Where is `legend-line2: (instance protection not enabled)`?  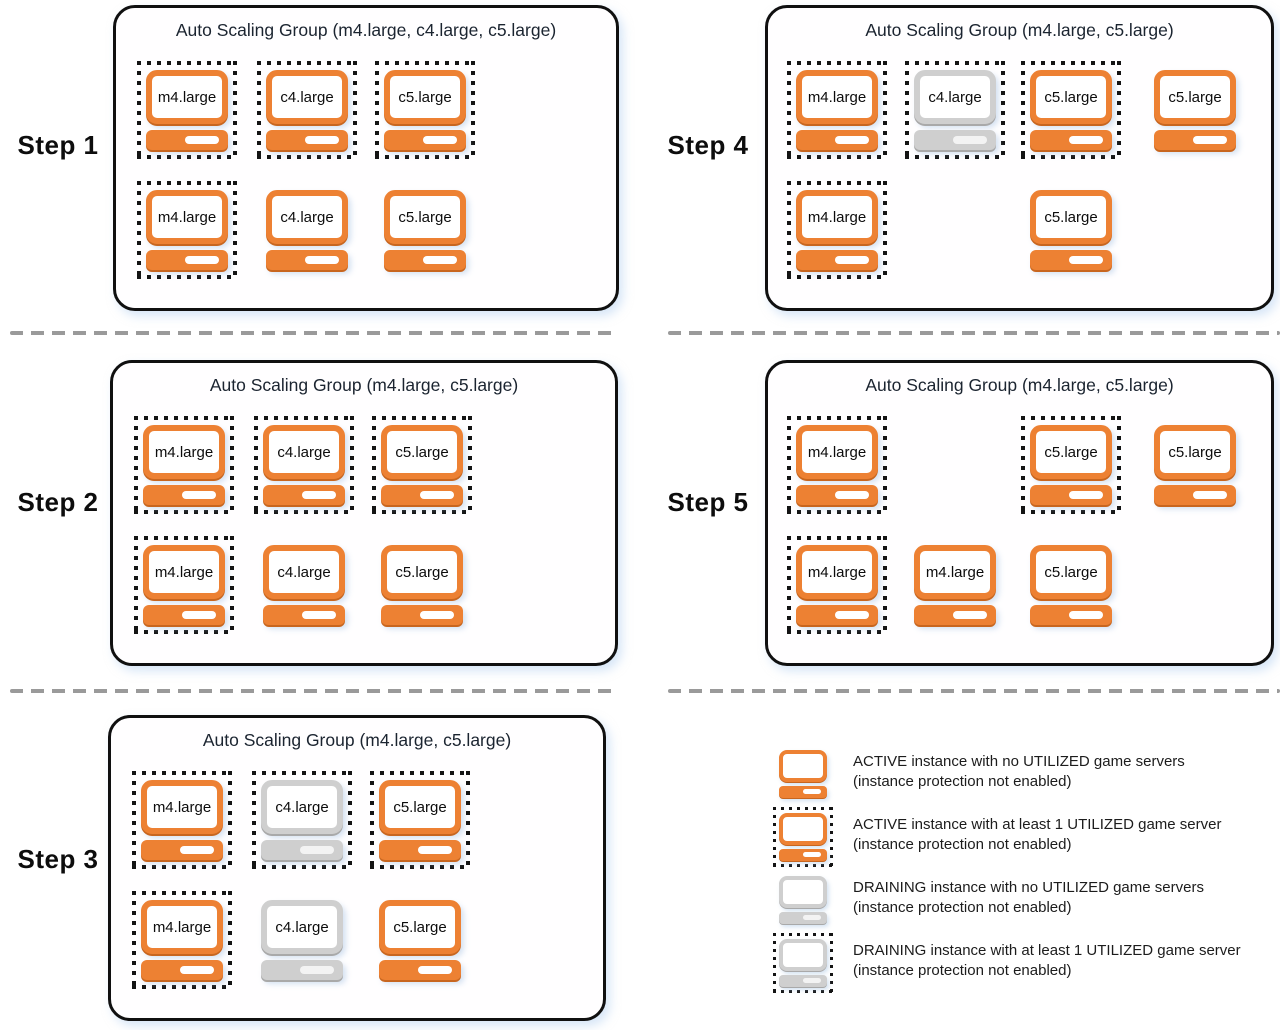 legend-line2: (instance protection not enabled) is located at coordinates (962, 970).